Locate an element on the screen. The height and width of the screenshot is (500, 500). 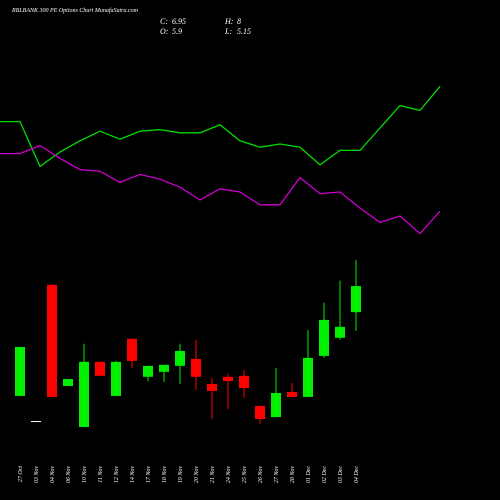
x-tick-label: 18 Nov is located at coordinates (165, 475).